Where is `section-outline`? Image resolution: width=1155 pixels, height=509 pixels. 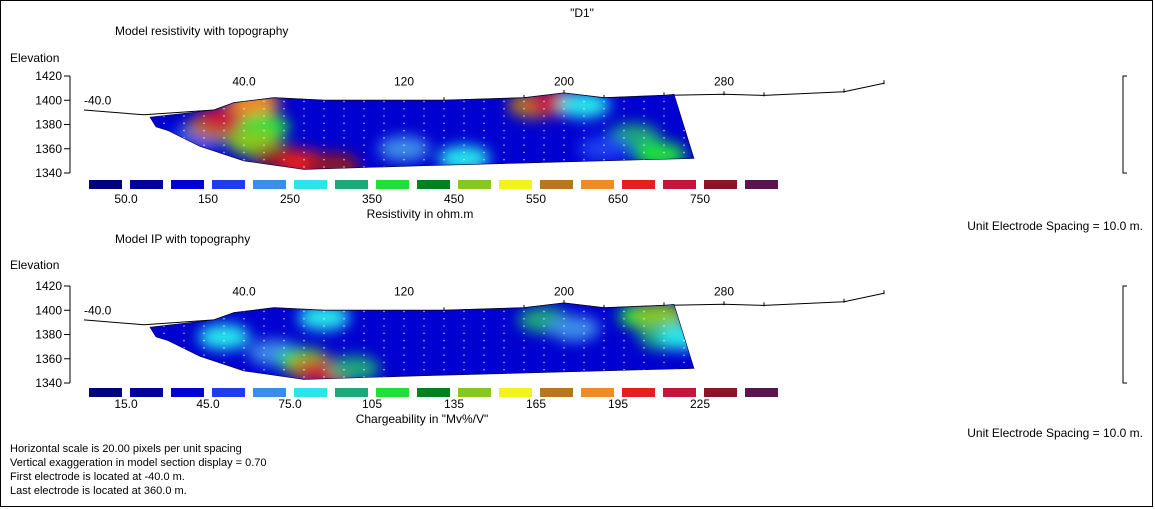
section-outline is located at coordinates (422, 131).